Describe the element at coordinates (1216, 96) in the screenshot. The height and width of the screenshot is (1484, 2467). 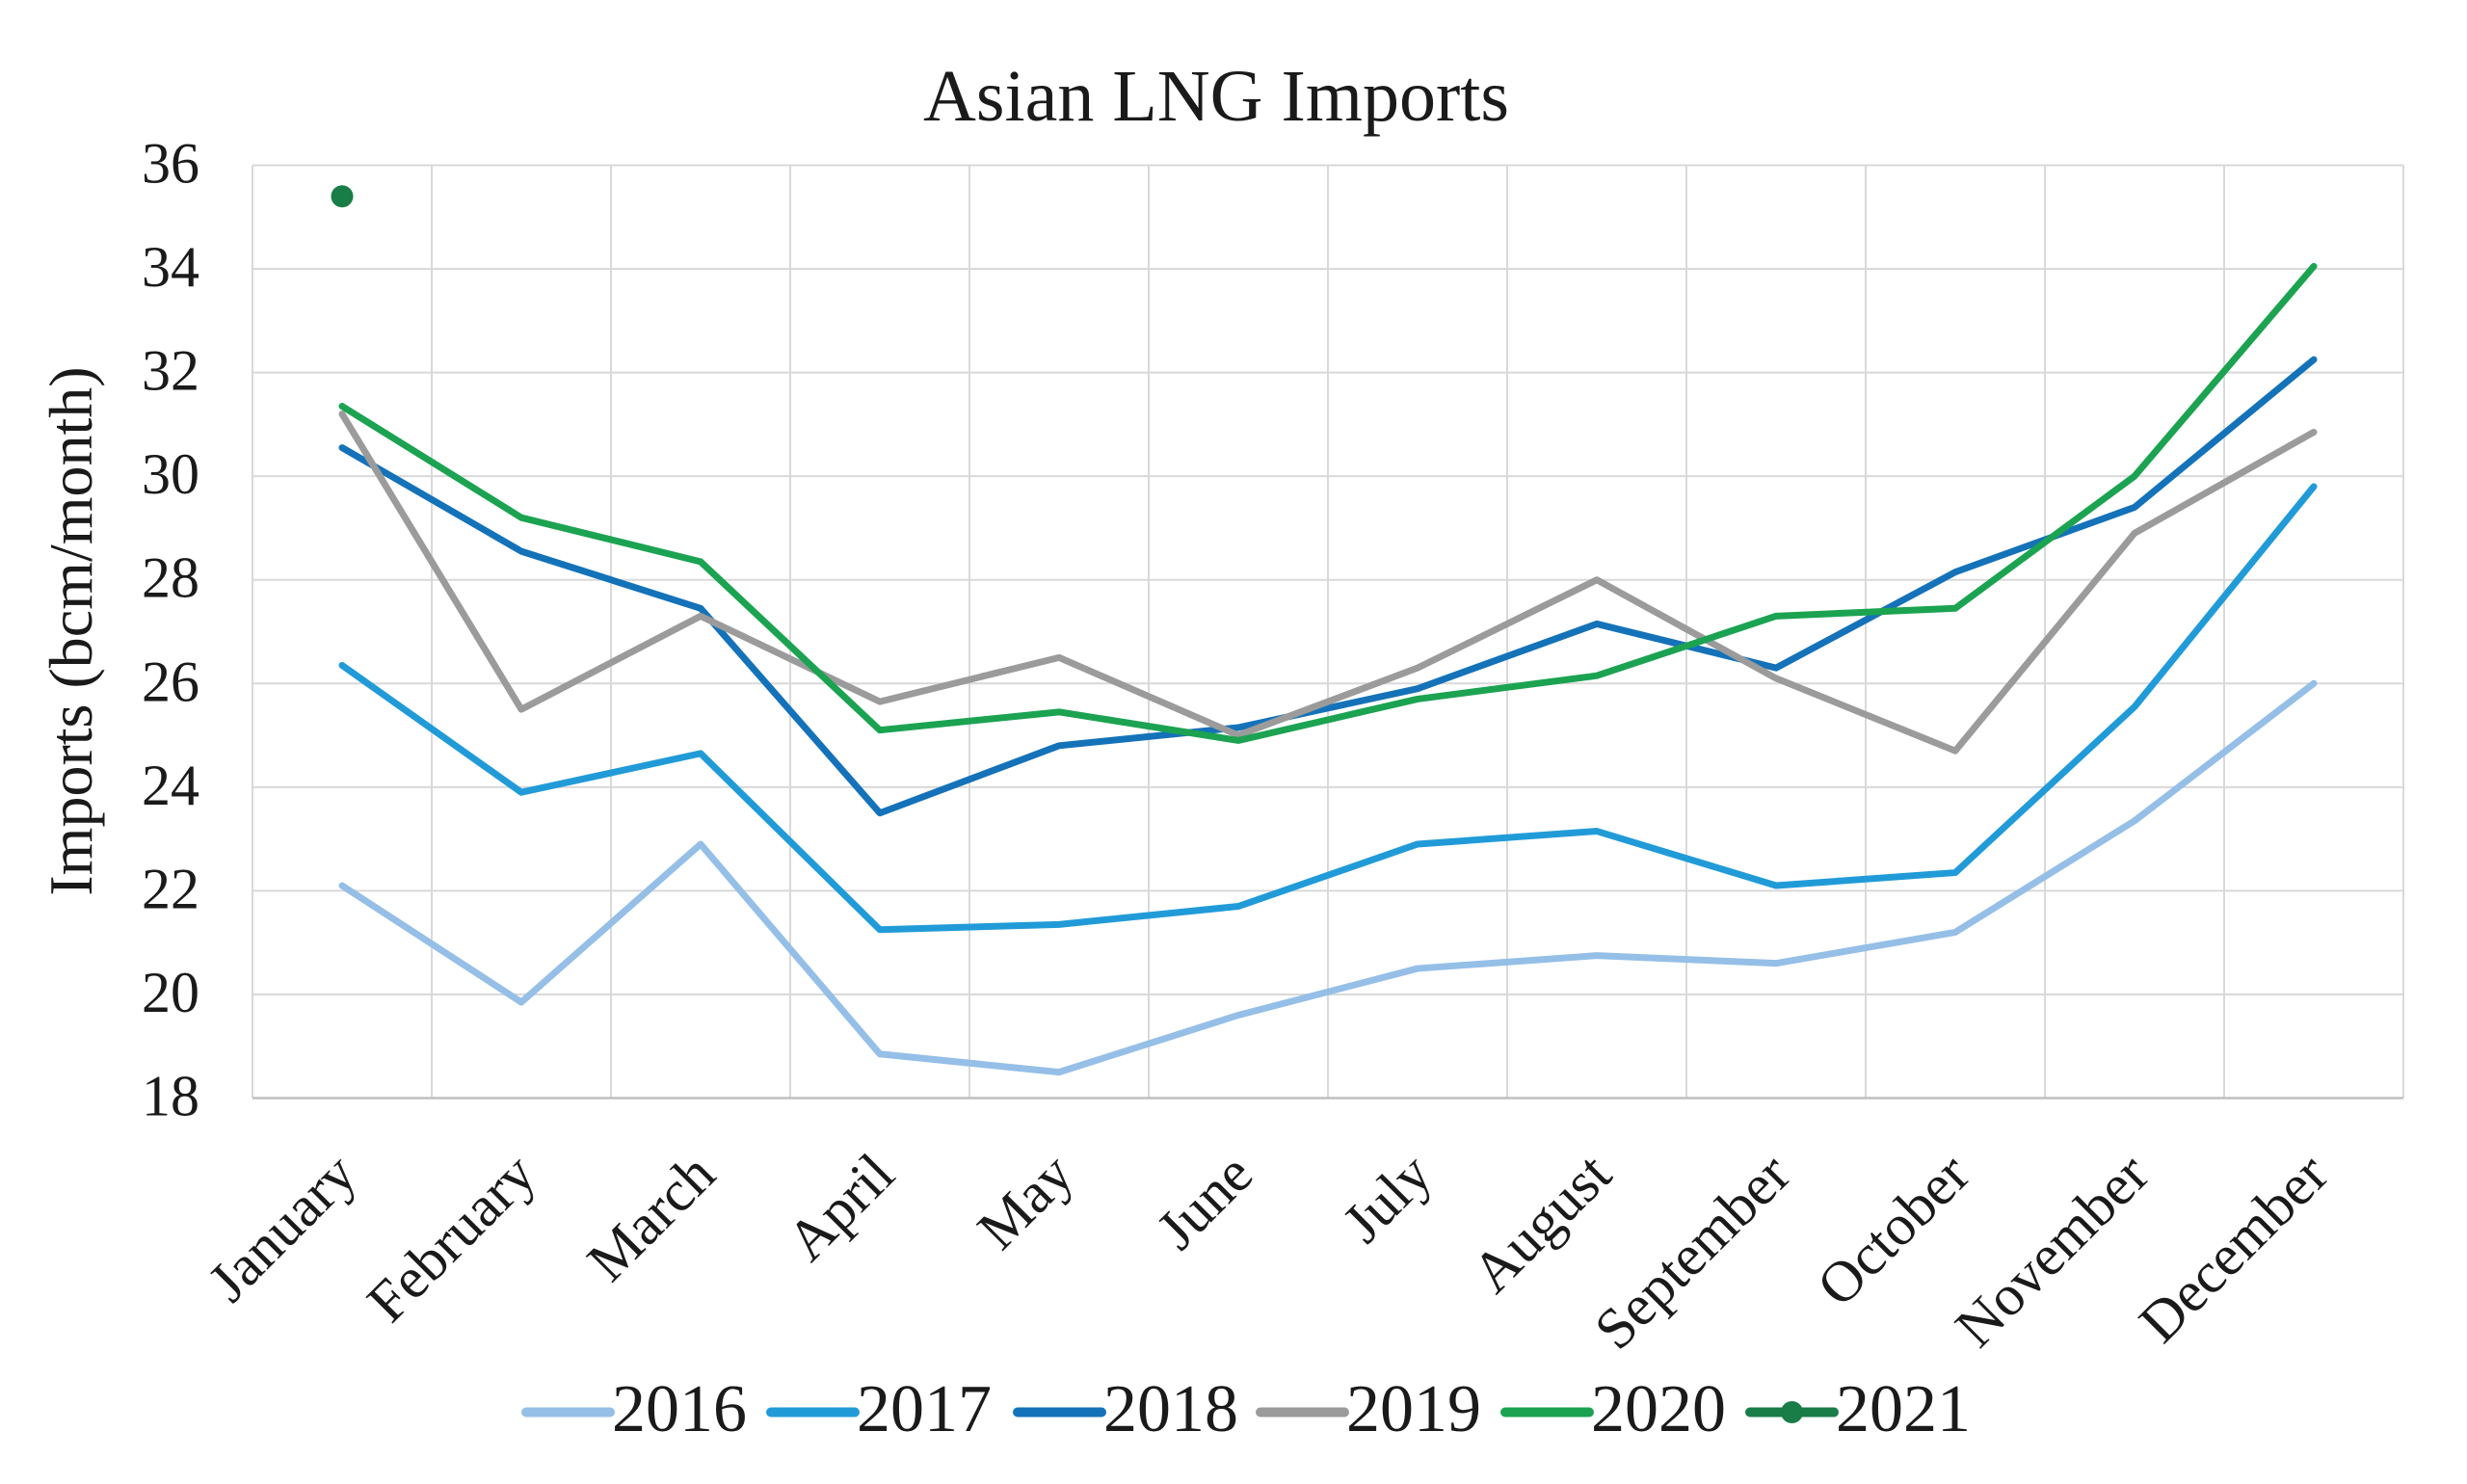
I see `svg-text: Asian LNG Imports` at that location.